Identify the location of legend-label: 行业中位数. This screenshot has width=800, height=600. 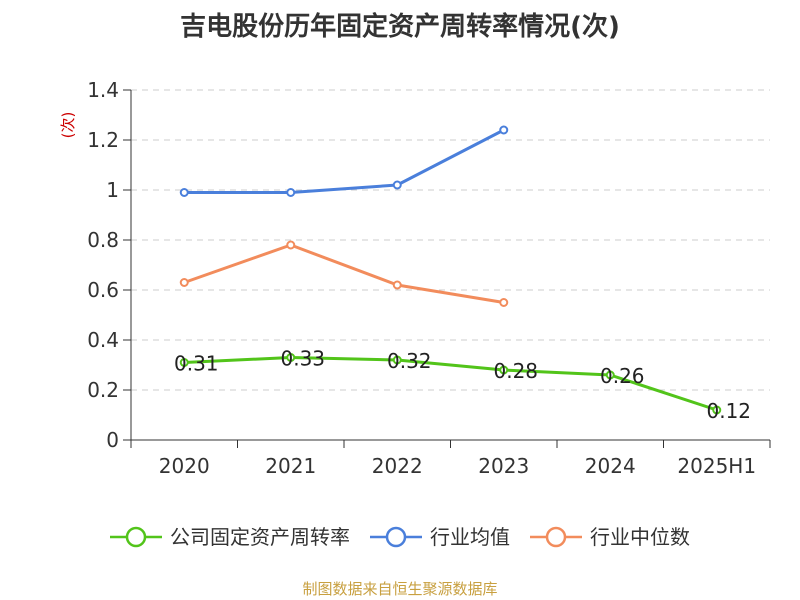
(640, 537).